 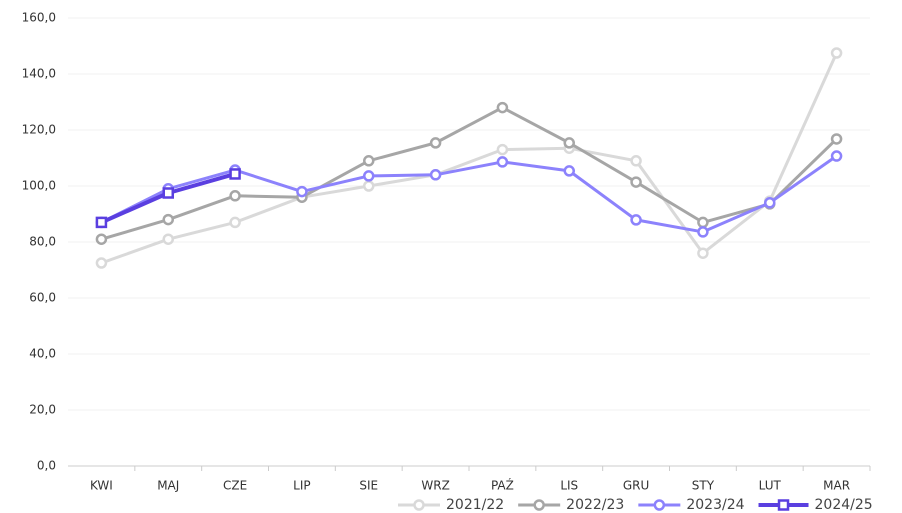 What do you see at coordinates (595, 505) in the screenshot?
I see `legend-label: 2022/23` at bounding box center [595, 505].